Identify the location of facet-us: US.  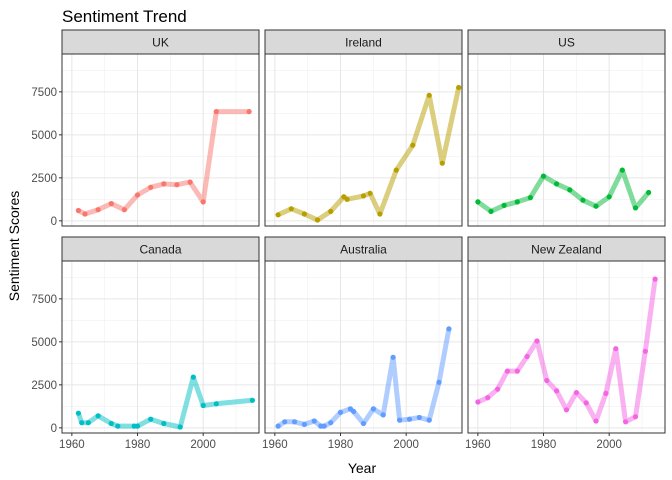
(566, 128).